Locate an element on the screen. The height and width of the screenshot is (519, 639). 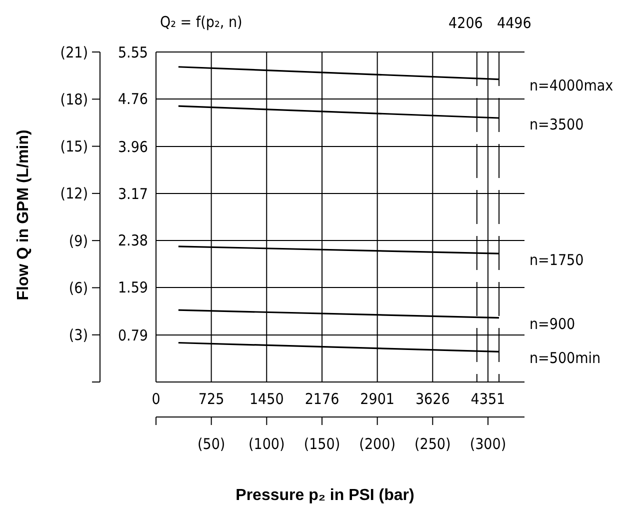
x-axis-title: Pressure p₂ in PSI (bar) is located at coordinates (325, 495).